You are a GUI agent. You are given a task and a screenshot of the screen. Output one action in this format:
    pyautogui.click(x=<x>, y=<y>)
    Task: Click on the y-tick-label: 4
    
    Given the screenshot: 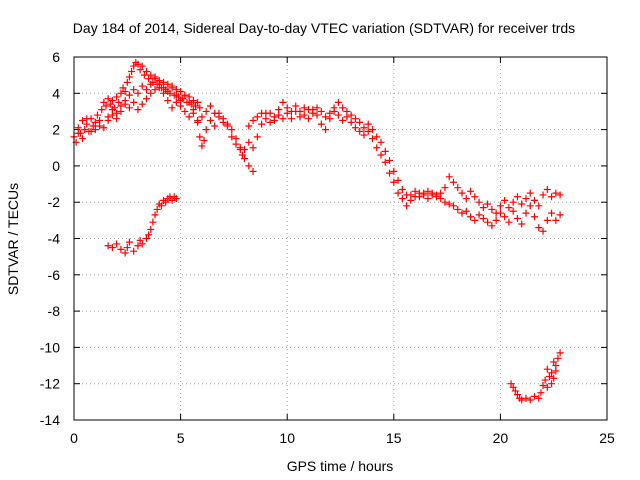 What is the action you would take?
    pyautogui.click(x=56, y=93)
    